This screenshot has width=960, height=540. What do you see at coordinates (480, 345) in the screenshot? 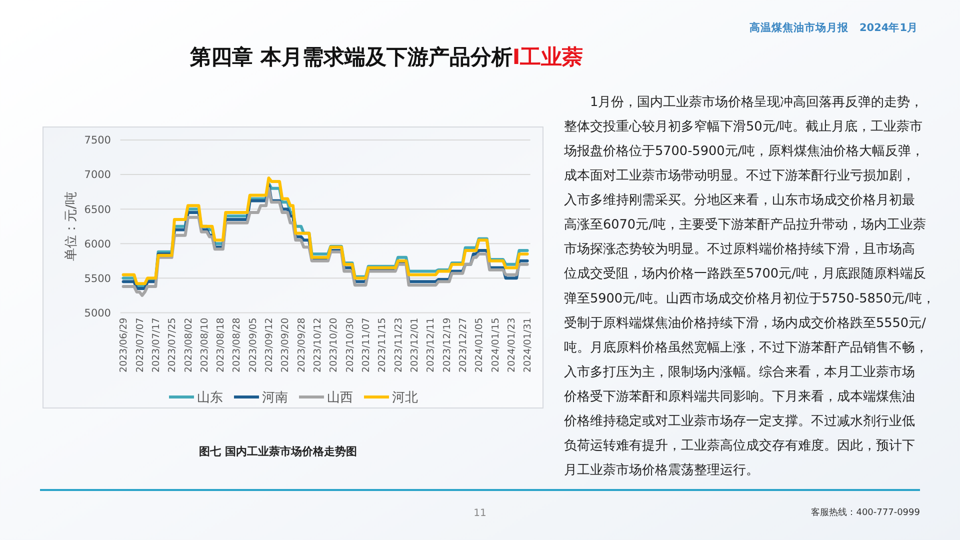
I see `x-tick-label: 2024/01/05` at bounding box center [480, 345].